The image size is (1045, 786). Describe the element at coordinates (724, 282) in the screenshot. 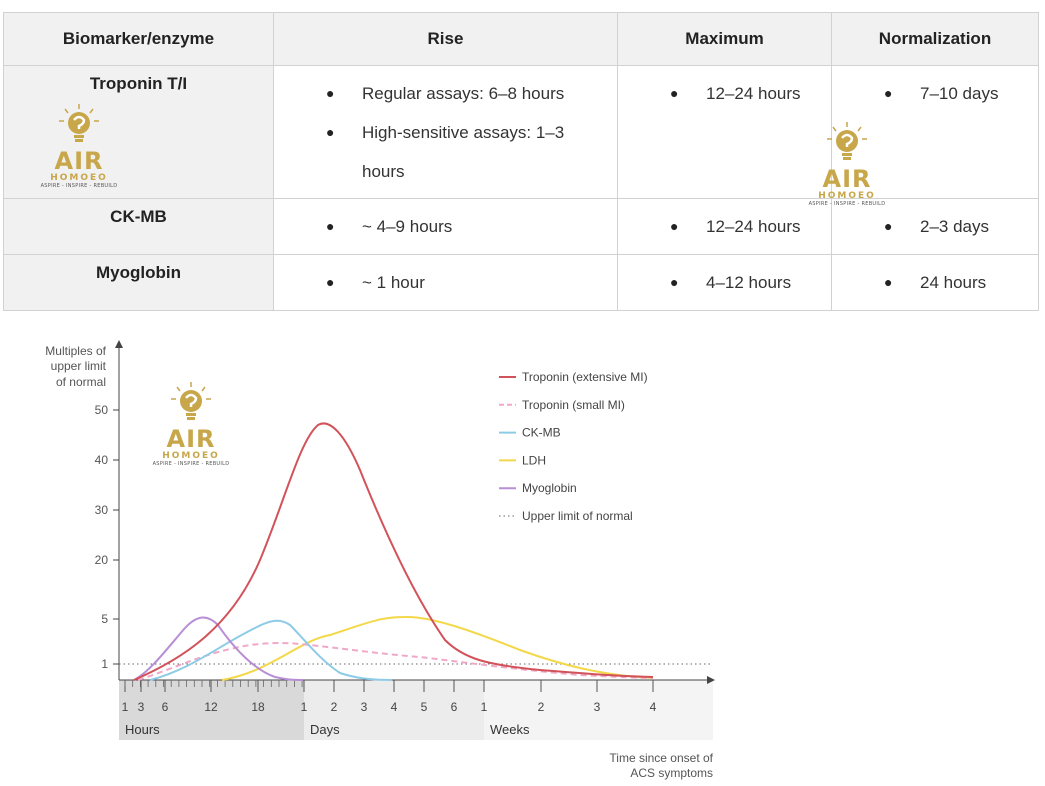

I see `list-item: 4–12 hours` at that location.